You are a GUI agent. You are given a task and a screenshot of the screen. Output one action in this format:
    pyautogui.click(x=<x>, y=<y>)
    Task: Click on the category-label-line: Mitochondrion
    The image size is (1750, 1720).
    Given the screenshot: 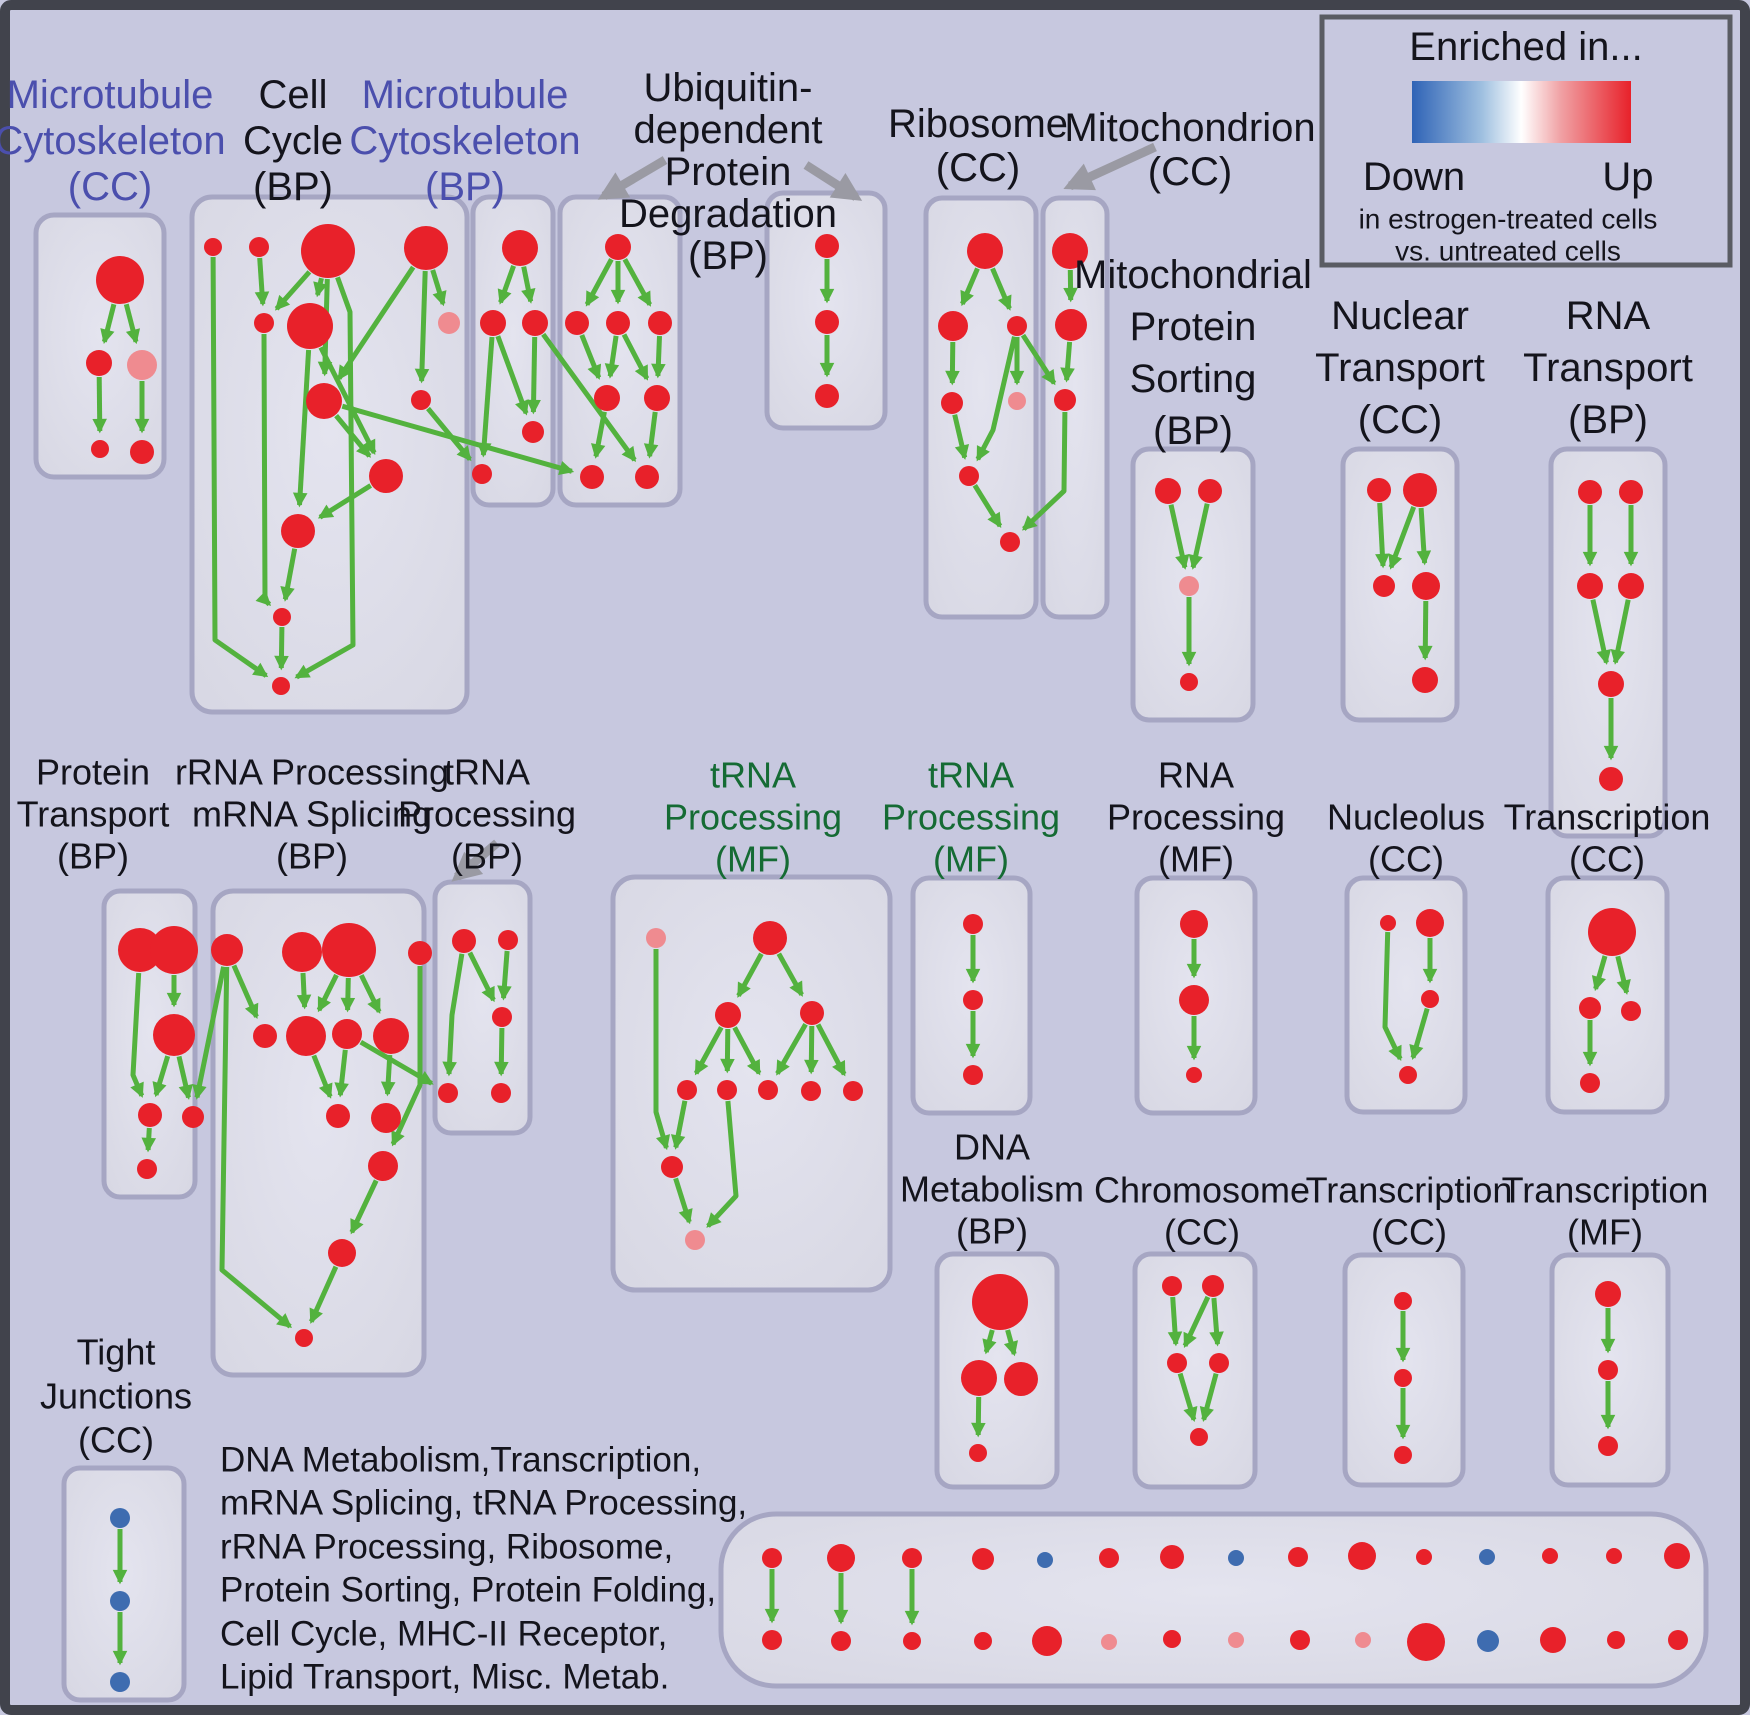 What is the action you would take?
    pyautogui.click(x=1189, y=128)
    